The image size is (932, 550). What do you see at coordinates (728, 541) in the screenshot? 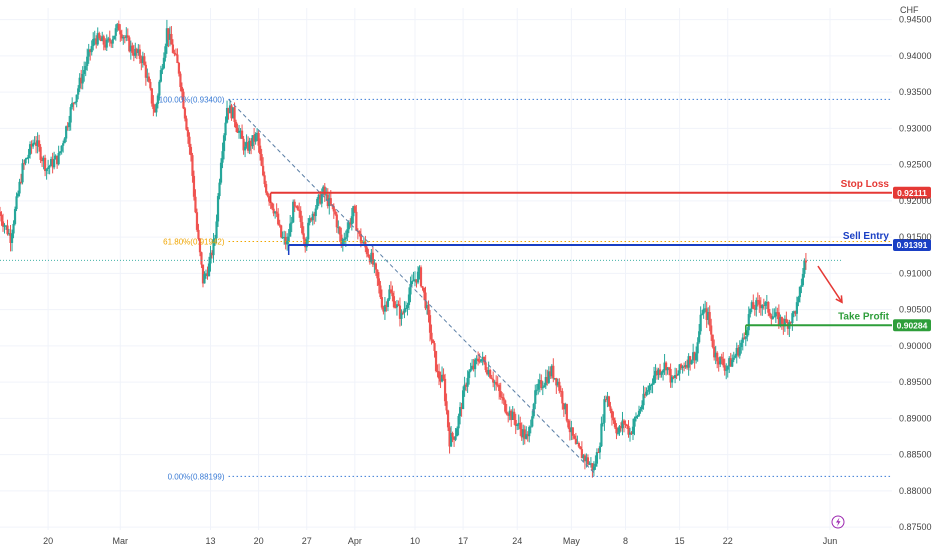
I see `x-tick-label: 22` at bounding box center [728, 541].